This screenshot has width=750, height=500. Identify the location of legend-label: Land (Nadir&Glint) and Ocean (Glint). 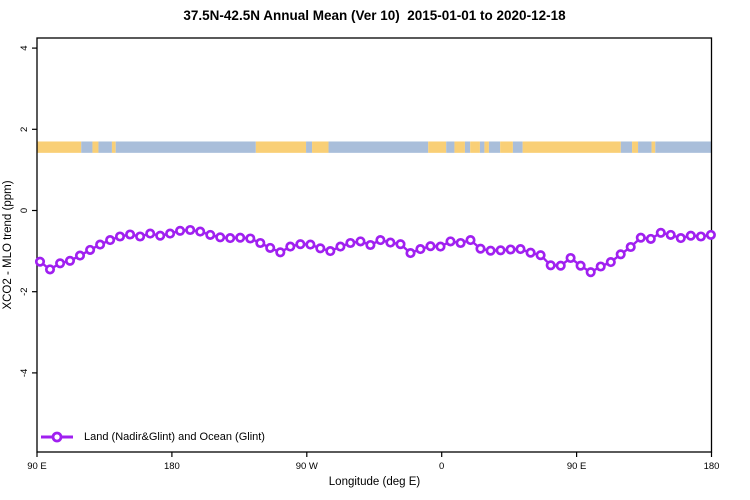
(174, 437).